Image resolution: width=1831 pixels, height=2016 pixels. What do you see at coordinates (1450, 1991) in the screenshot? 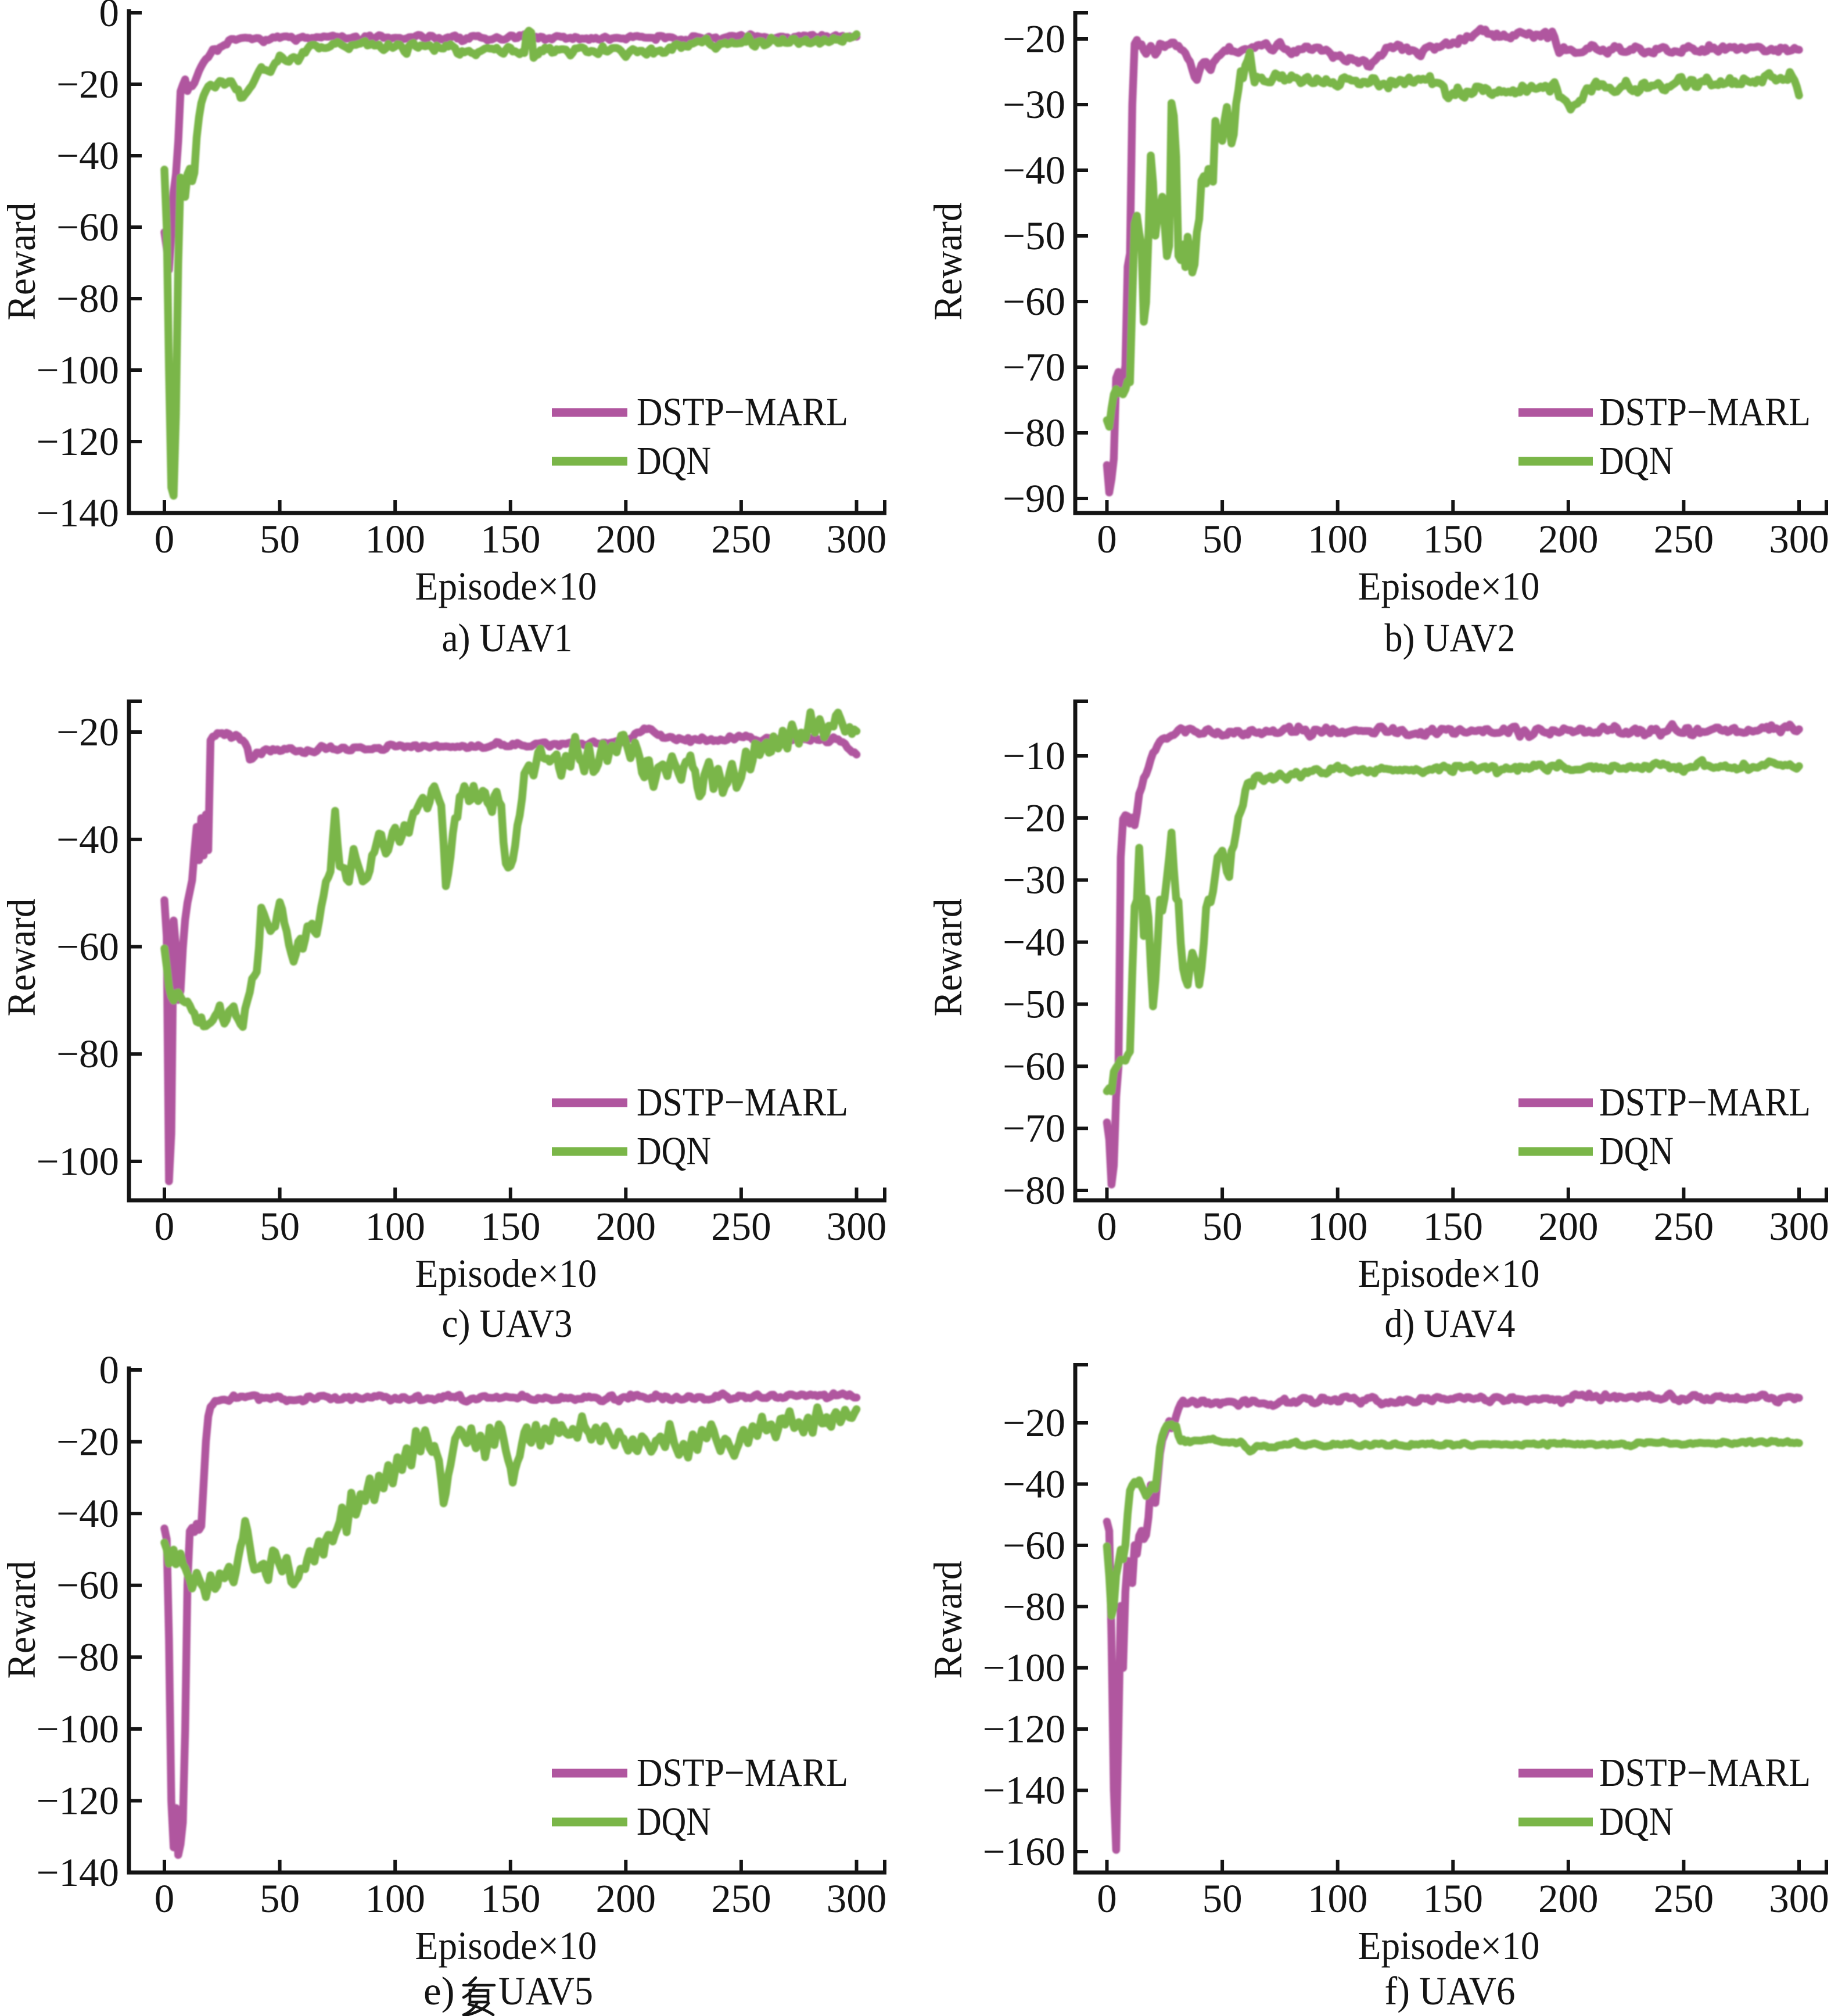
I see `svg-text: f) UAV6` at bounding box center [1450, 1991].